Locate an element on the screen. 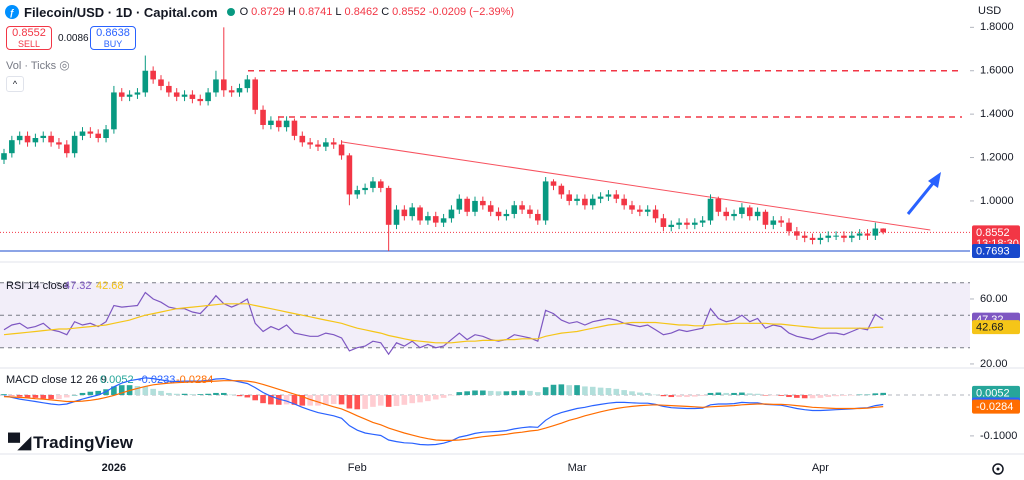 This screenshot has height=480, width=1024. svg-text: ƒ is located at coordinates (11, 12).